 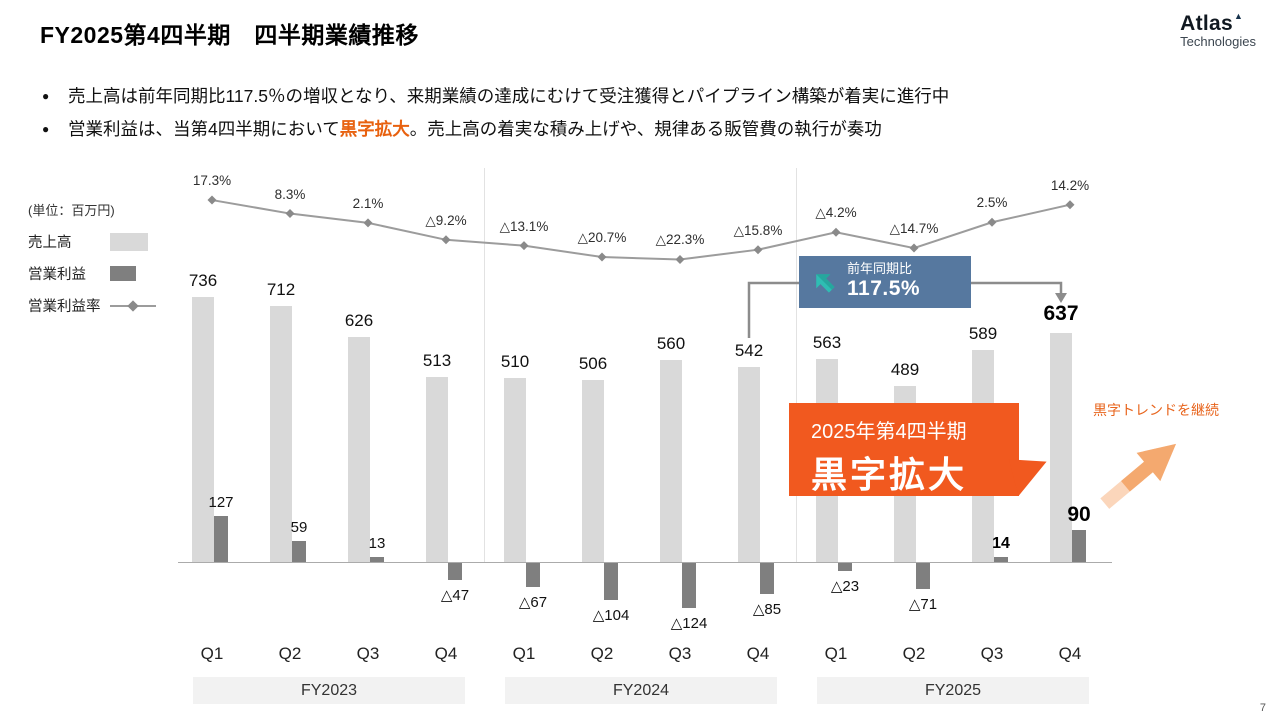 I want to click on yoy-callout: 前年同期比 117.5%, so click(x=885, y=282).